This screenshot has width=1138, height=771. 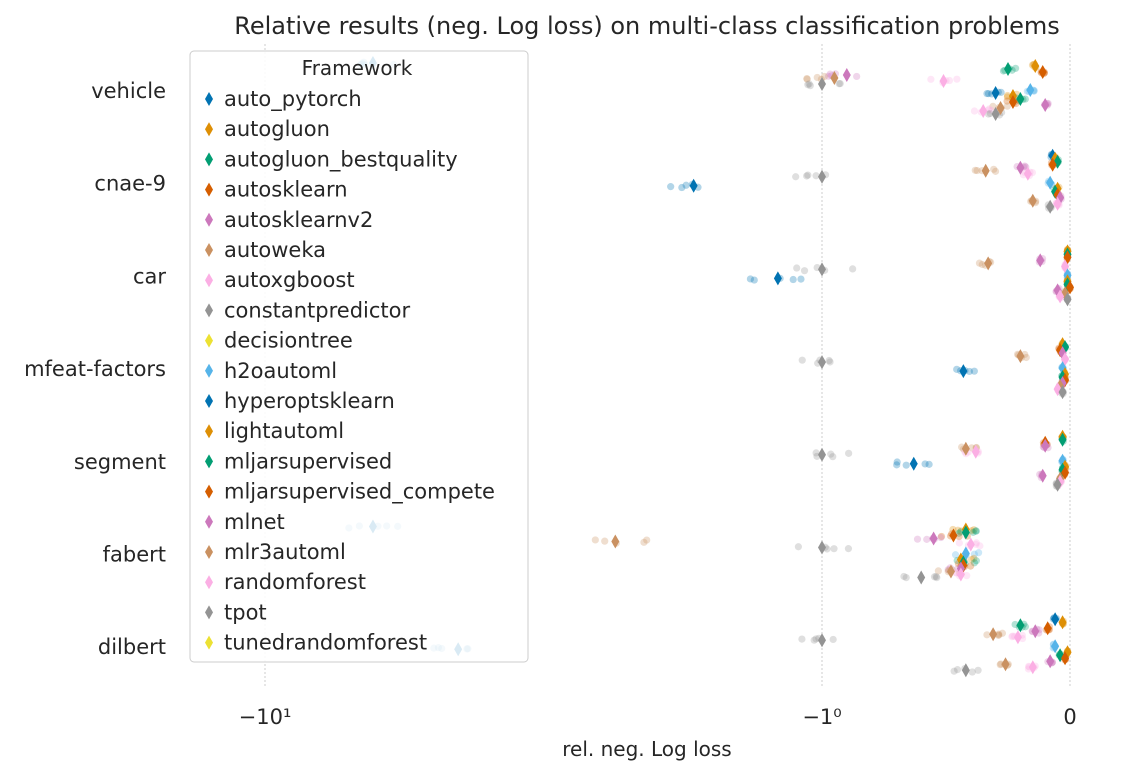 I want to click on legend-item: autoxgboost, so click(x=280, y=280).